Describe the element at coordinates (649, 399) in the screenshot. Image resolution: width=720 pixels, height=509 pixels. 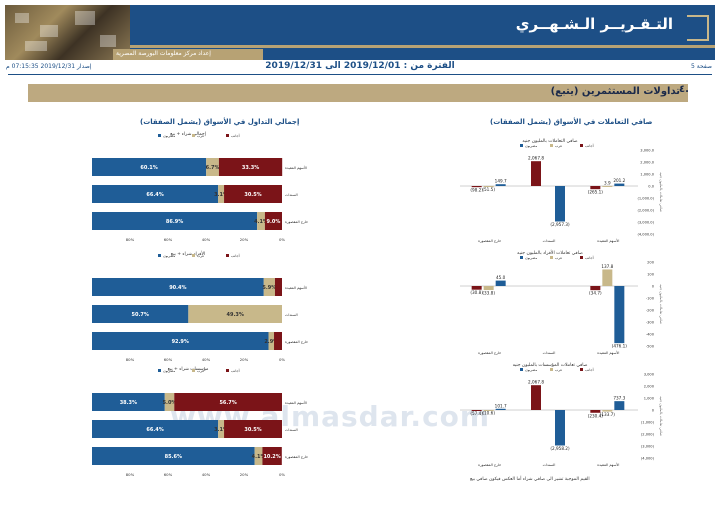
I see `tick-label: 1,000` at that location.